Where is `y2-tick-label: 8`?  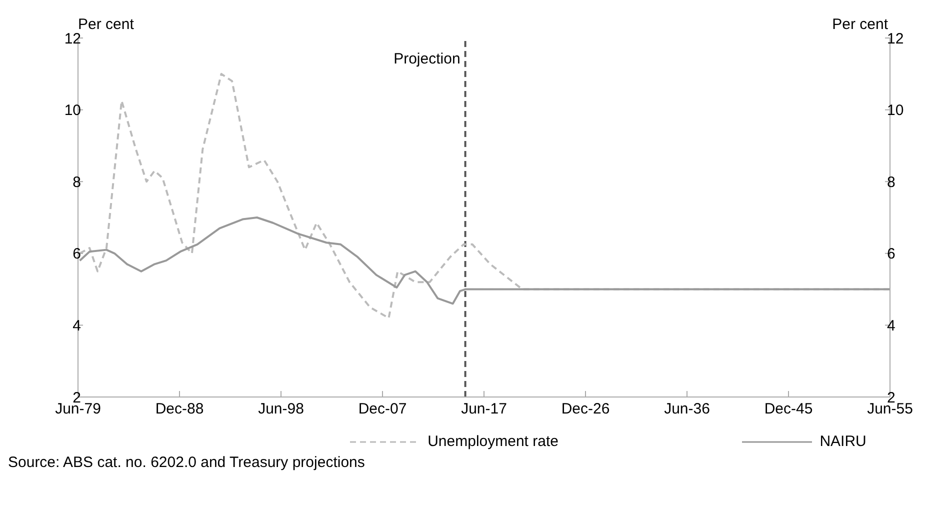 y2-tick-label: 8 is located at coordinates (891, 182).